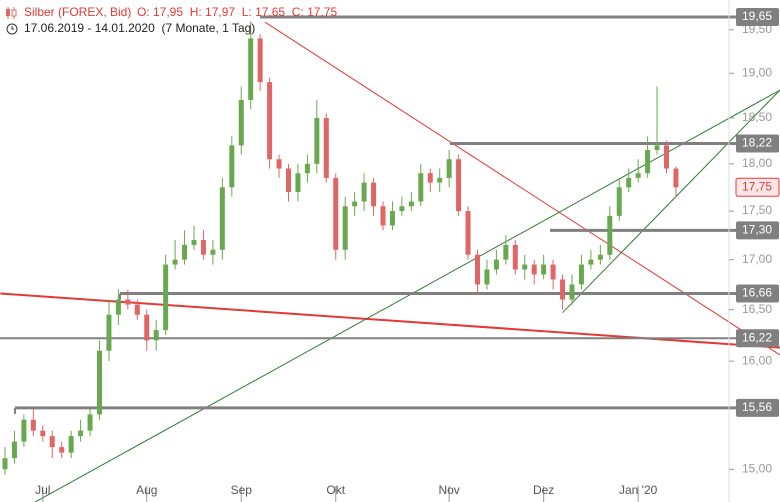  Describe the element at coordinates (638, 490) in the screenshot. I see `x-tick-label: Jan '20` at that location.